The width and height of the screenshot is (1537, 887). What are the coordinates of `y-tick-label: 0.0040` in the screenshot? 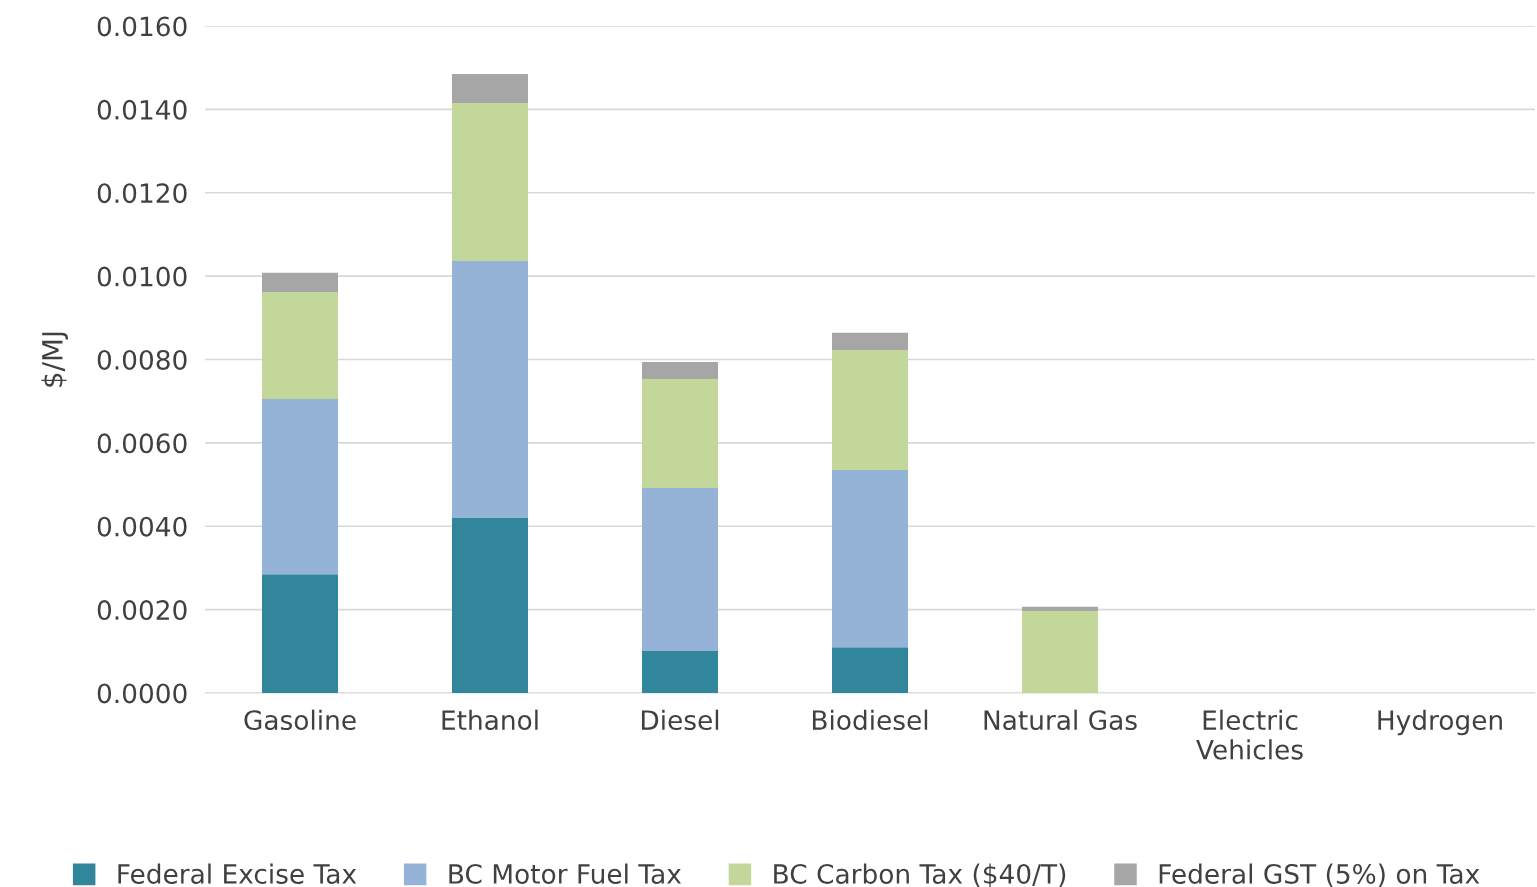 It's located at (142, 526).